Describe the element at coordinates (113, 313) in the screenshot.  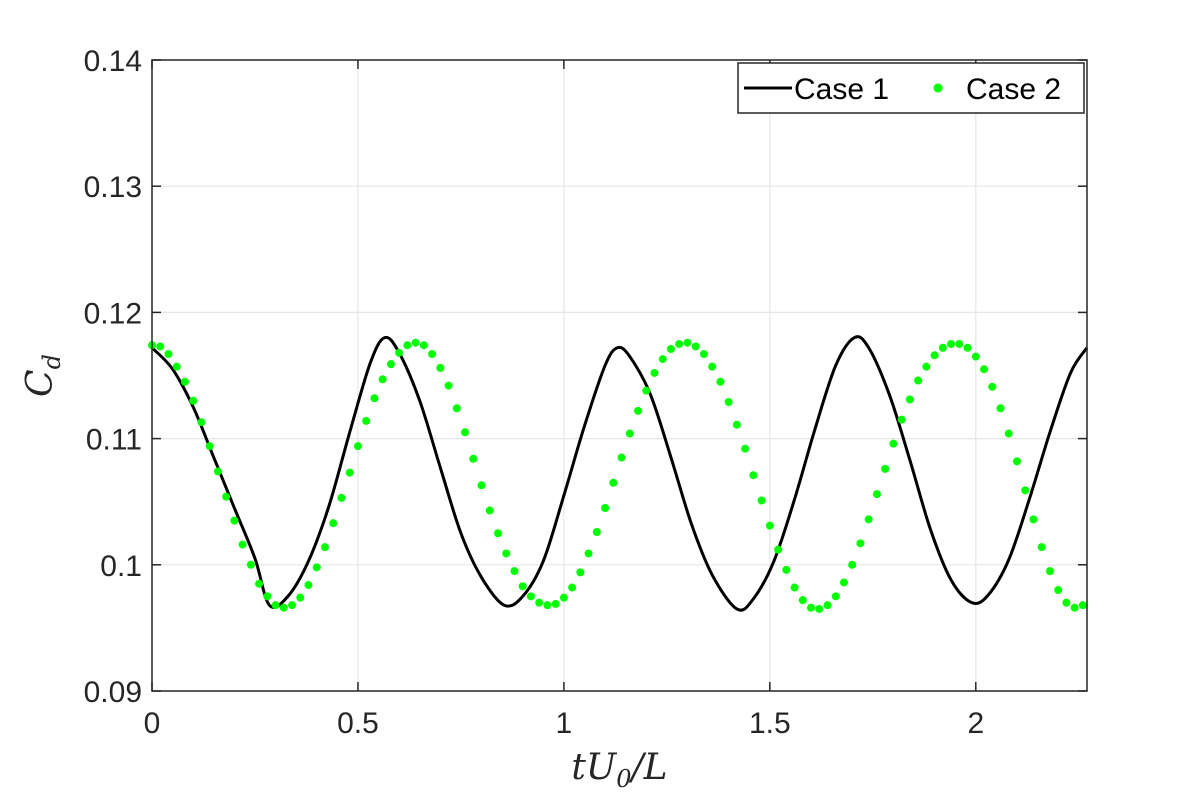
I see `y-tick-label: 0.12` at that location.